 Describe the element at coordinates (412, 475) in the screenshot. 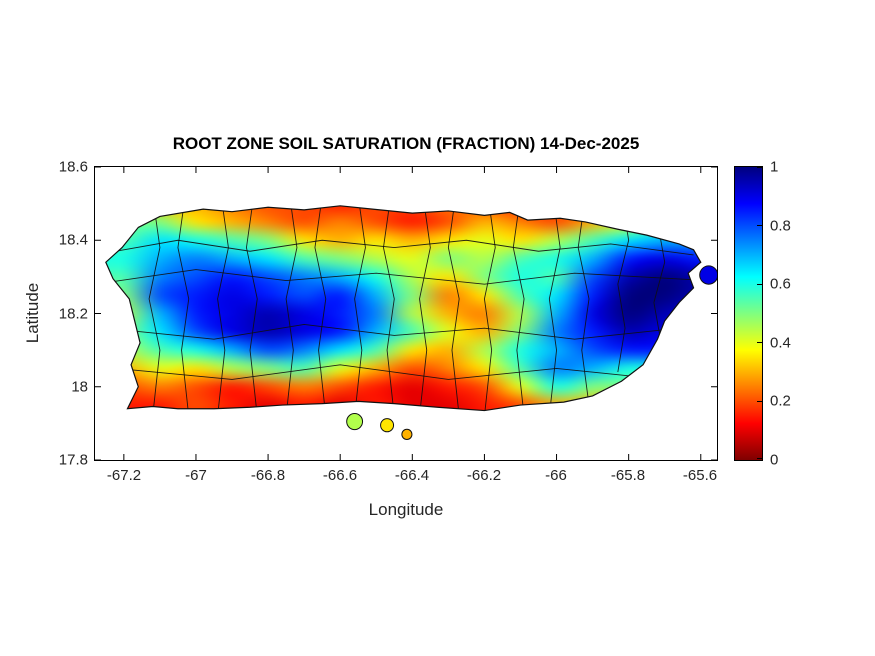

I see `x-tick-label: -66.4` at that location.